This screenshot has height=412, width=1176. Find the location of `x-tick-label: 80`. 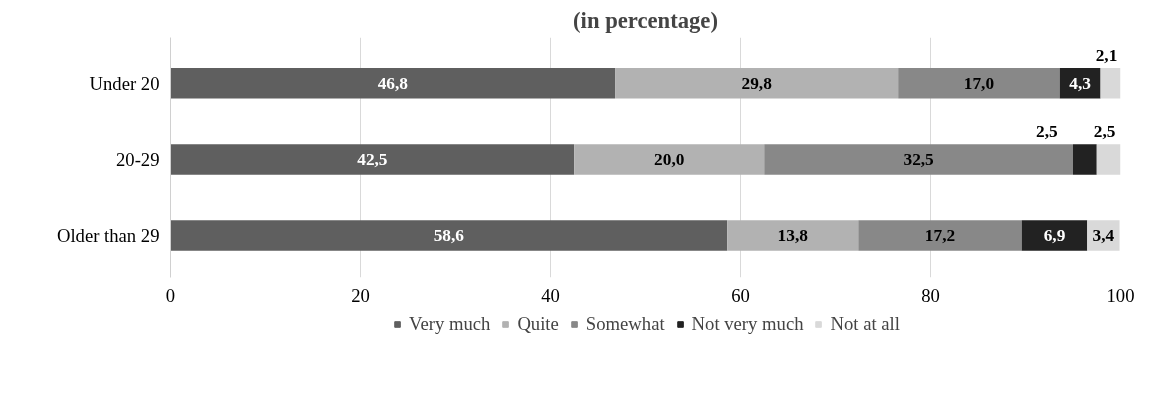

x-tick-label: 80 is located at coordinates (930, 295).